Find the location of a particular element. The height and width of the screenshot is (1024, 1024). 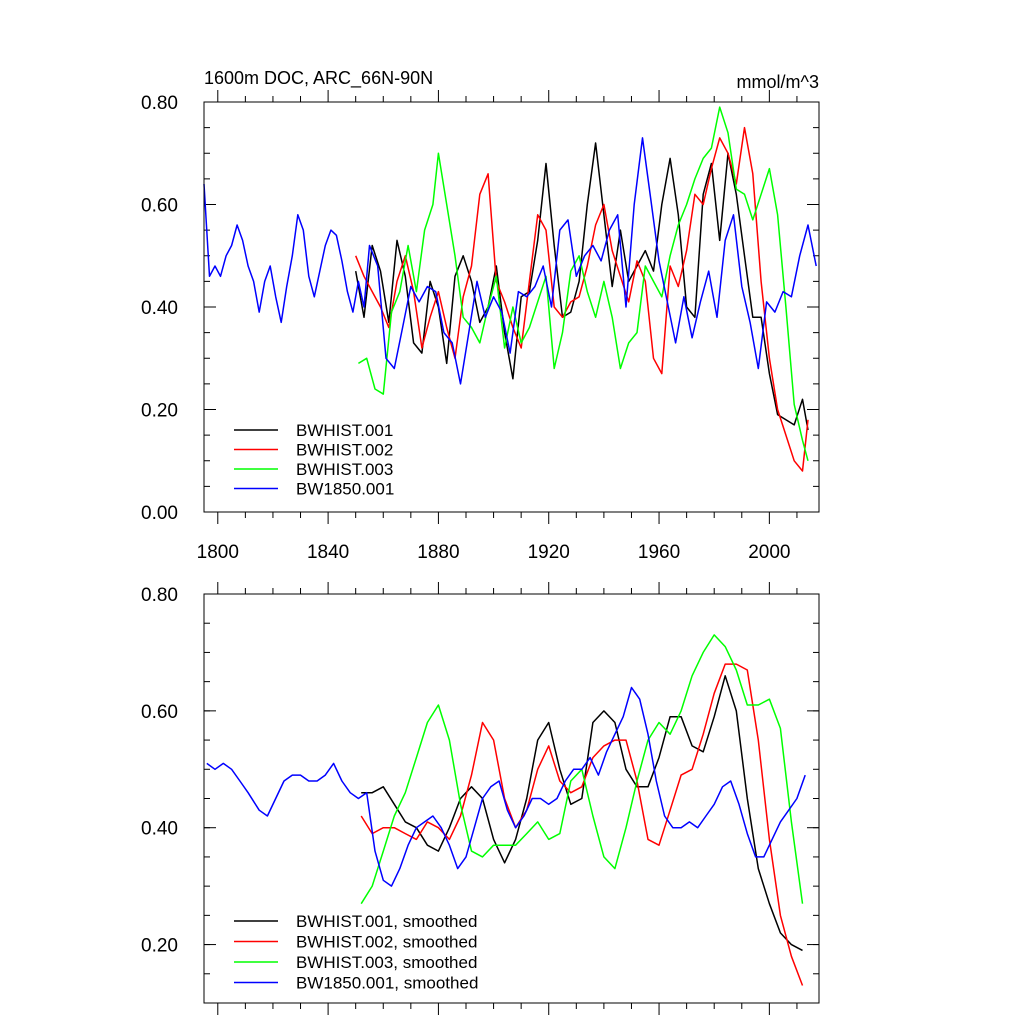

legend-label: BWHIST.003, smoothed is located at coordinates (386, 962).